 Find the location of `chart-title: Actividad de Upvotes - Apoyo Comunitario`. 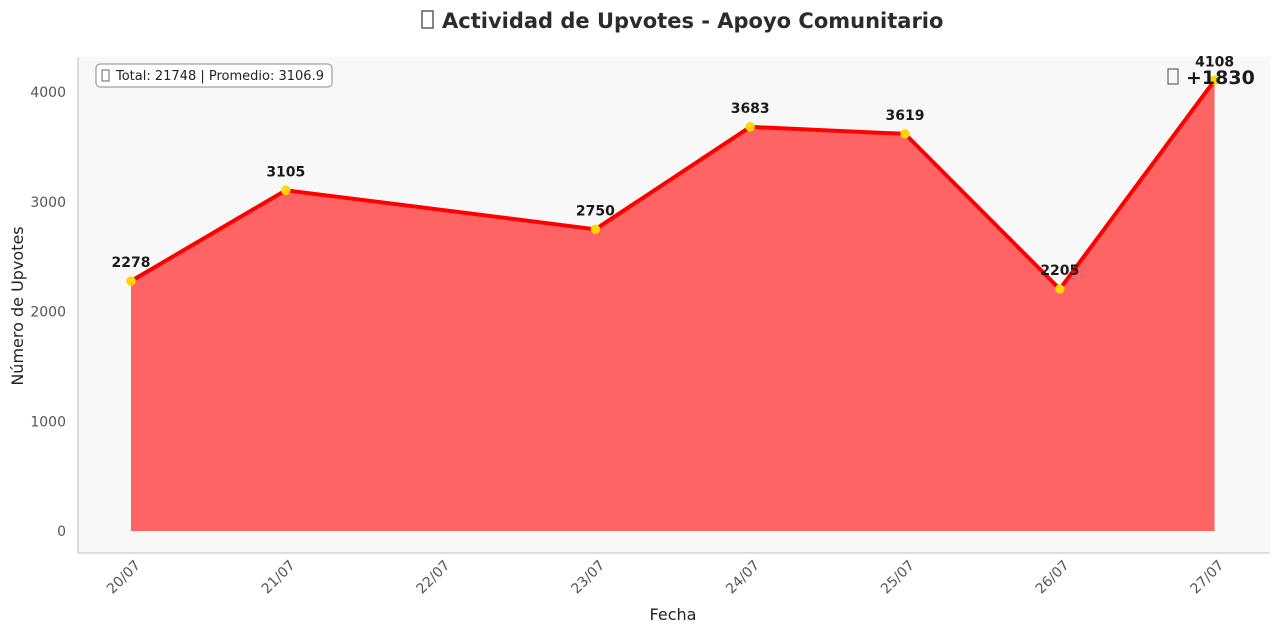

chart-title: Actividad de Upvotes - Apoyo Comunitario is located at coordinates (692, 21).